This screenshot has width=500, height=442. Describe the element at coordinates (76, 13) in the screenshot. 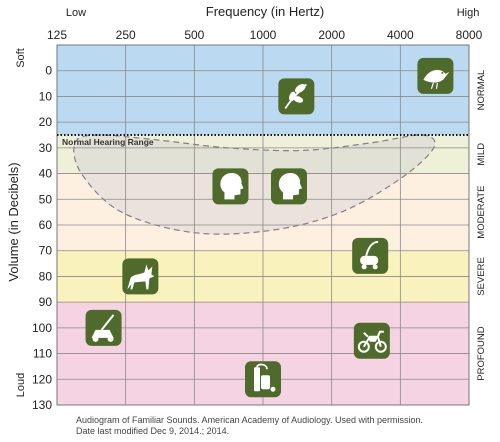

I see `x-low-label: Low` at that location.